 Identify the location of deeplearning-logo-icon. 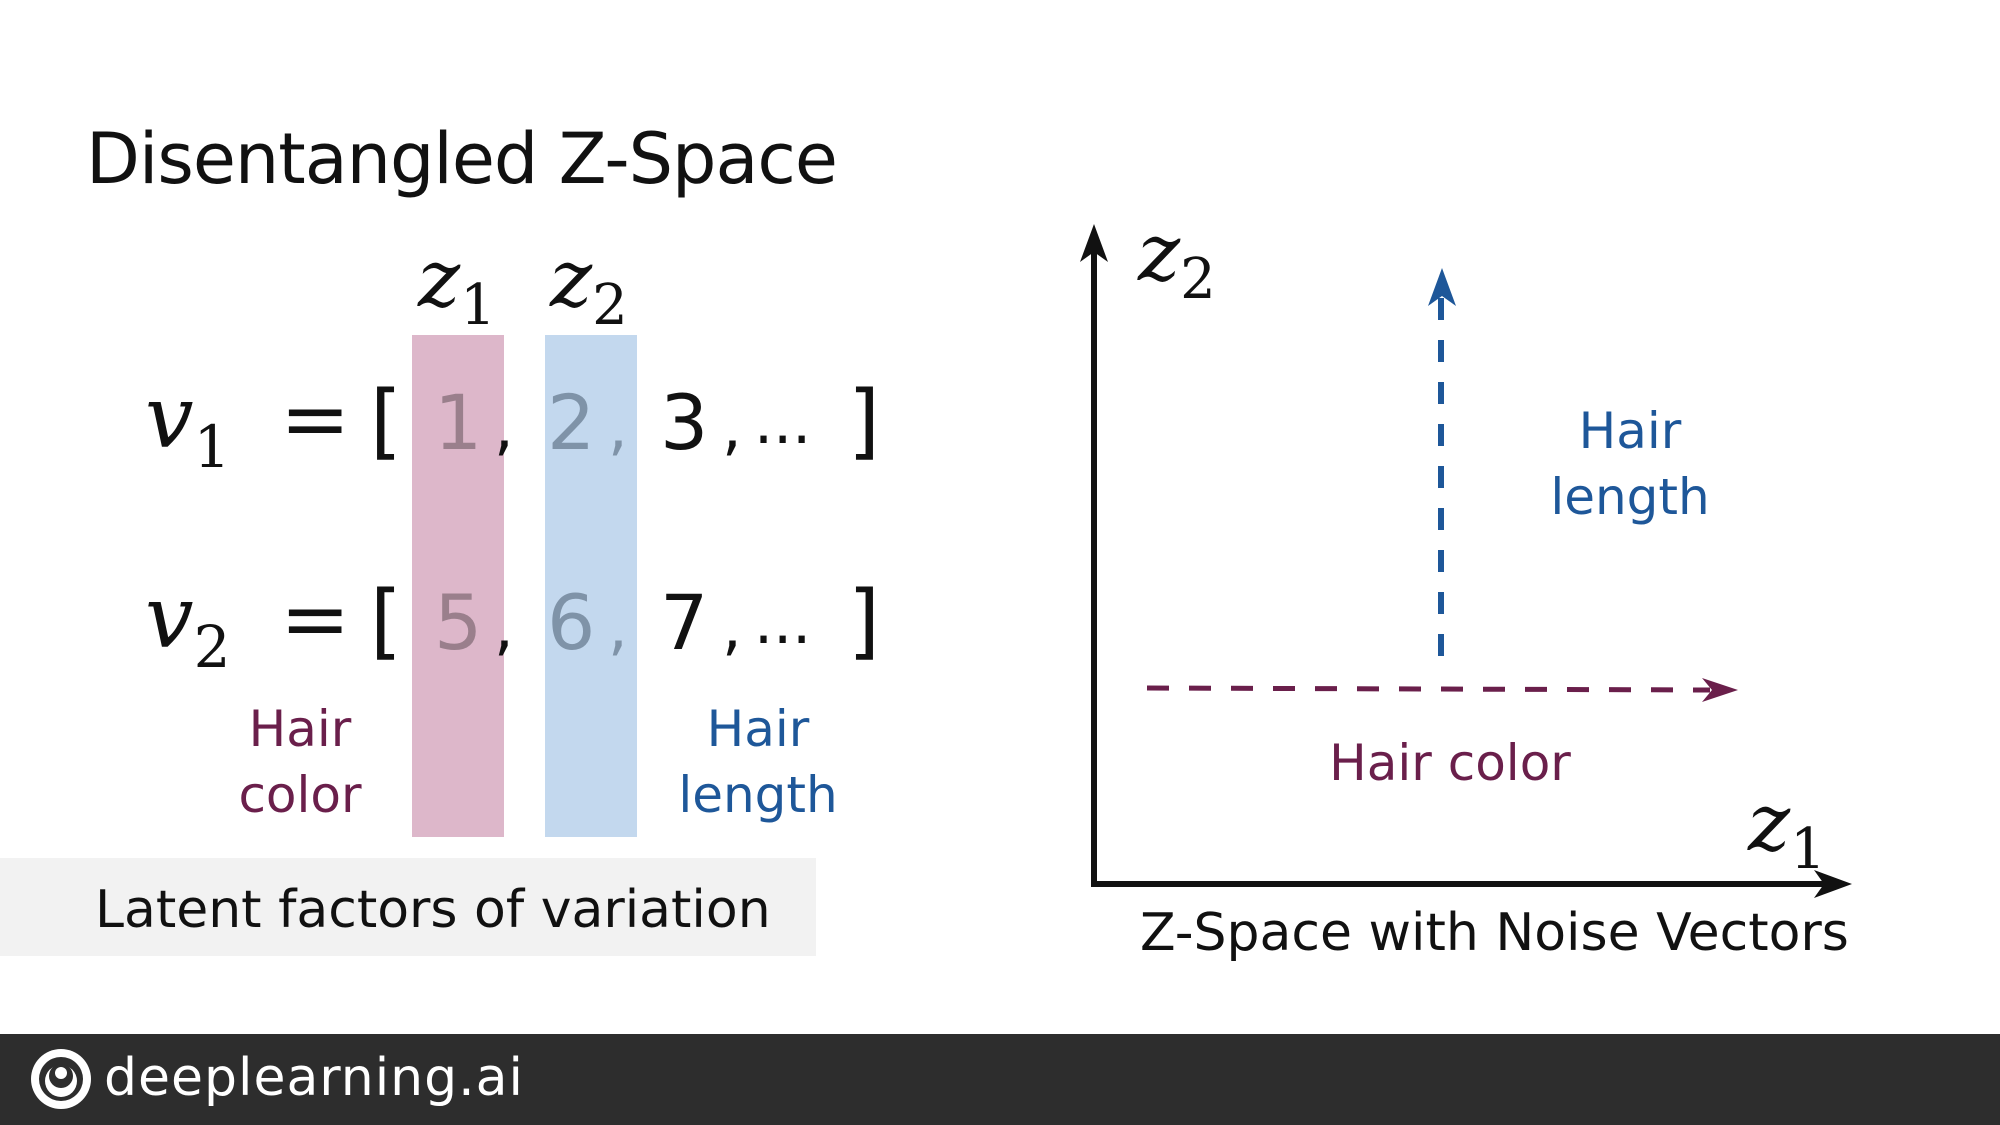
(61, 1079).